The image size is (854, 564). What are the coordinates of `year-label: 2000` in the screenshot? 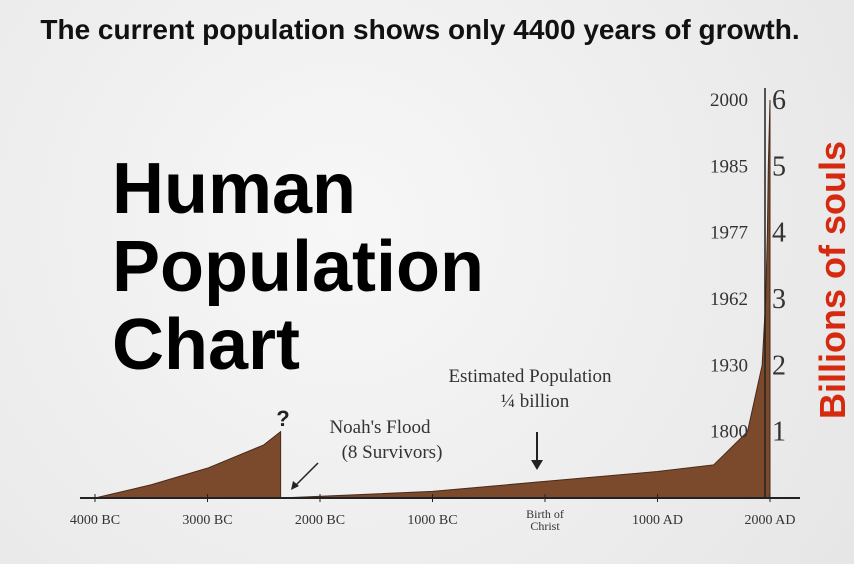 It's located at (729, 100).